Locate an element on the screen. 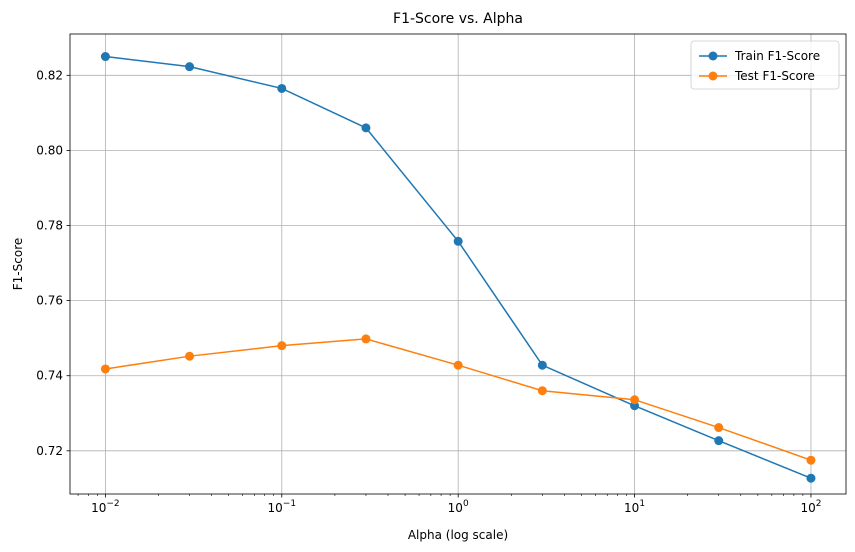  y-tick-label: 0.72 is located at coordinates (49, 451).